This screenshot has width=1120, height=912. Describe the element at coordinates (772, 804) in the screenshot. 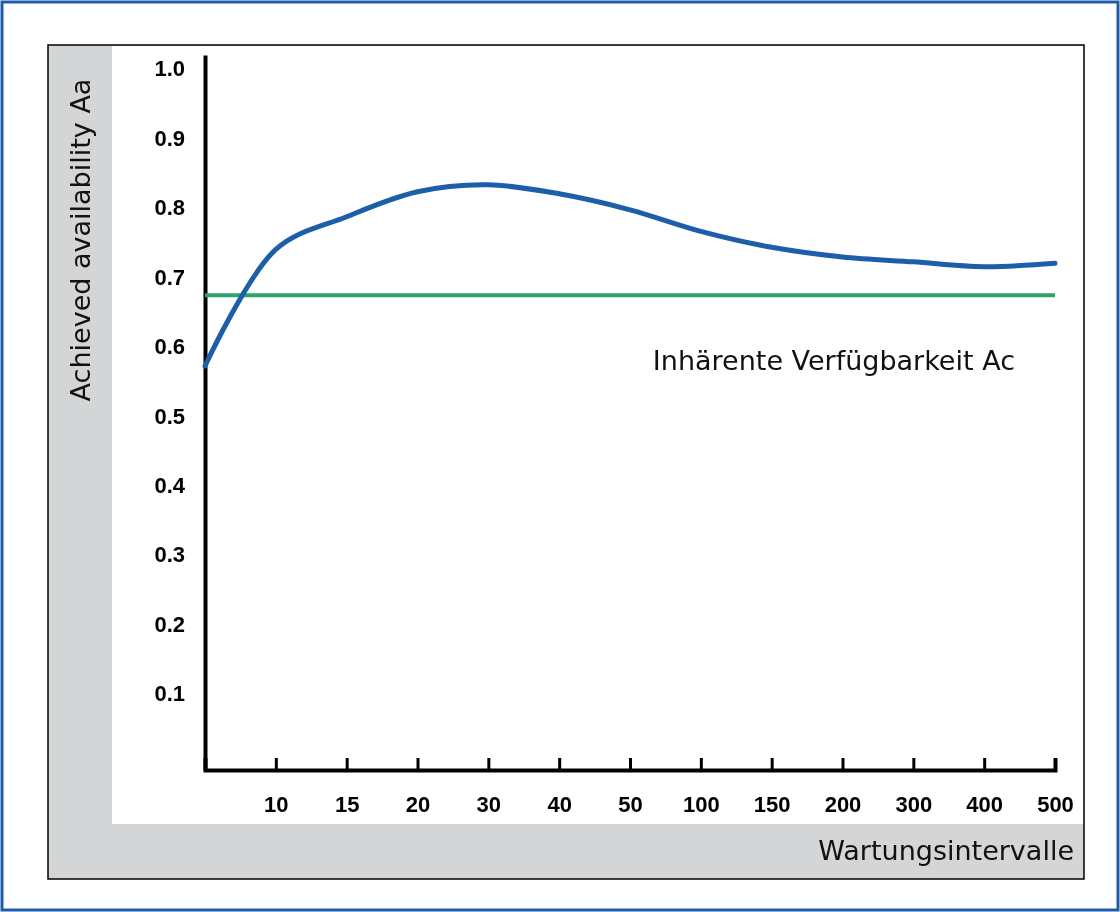

I see `x-tick-label: 150` at that location.